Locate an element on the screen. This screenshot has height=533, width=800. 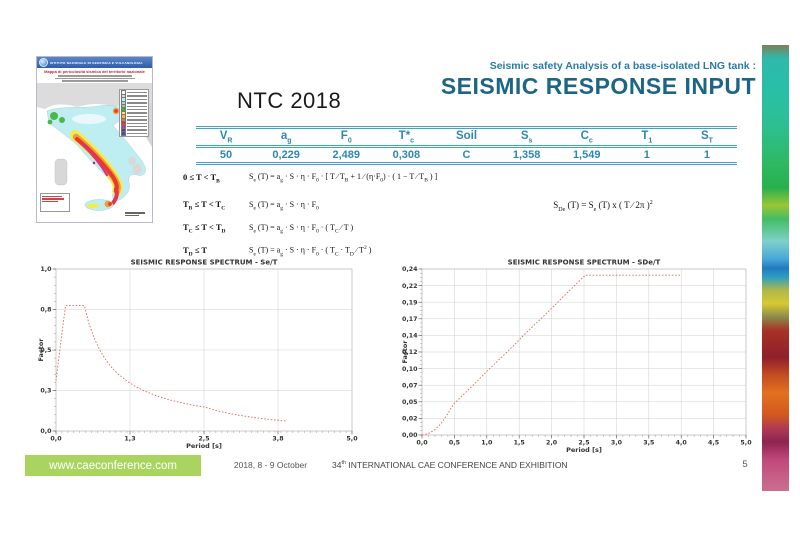
svg-text: 0,3 is located at coordinates (45, 391).